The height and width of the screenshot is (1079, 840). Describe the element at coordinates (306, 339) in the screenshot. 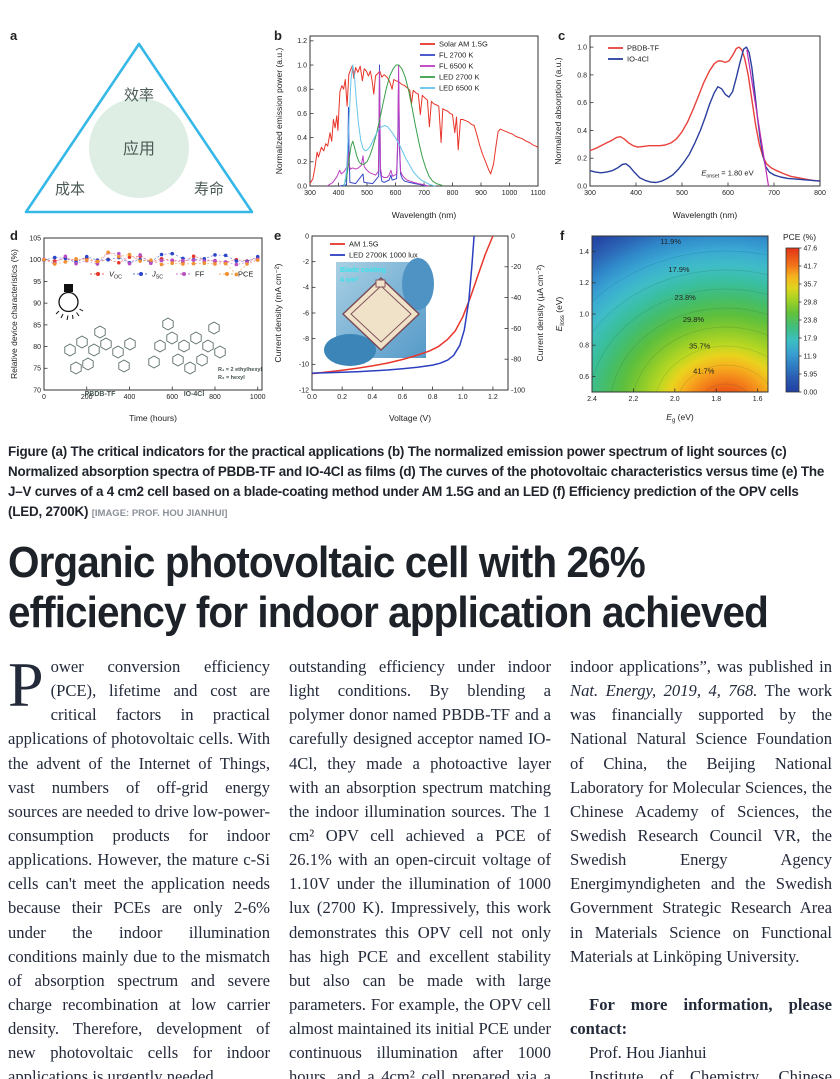

I see `svg-text: -8` at that location.